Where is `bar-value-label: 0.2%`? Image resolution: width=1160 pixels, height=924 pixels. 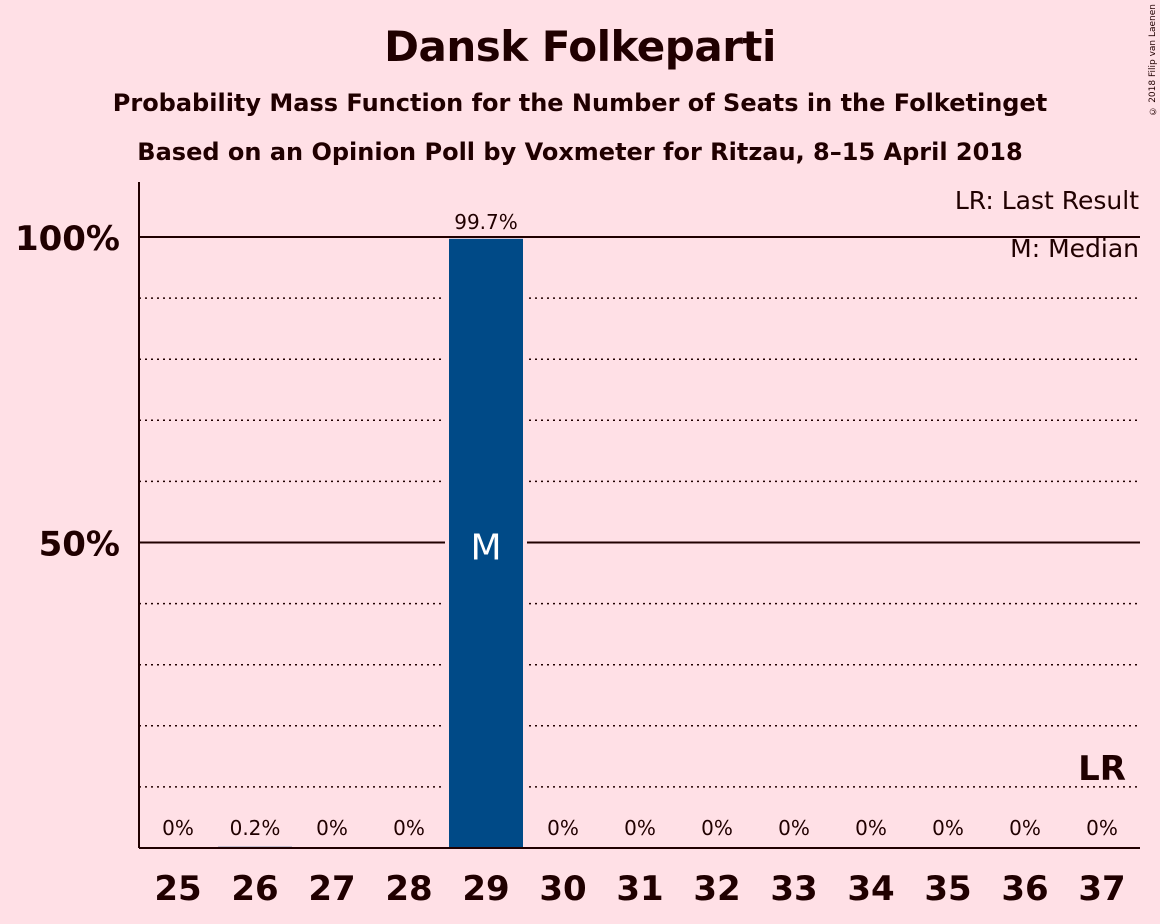
bar-value-label: 0.2% is located at coordinates (255, 828).